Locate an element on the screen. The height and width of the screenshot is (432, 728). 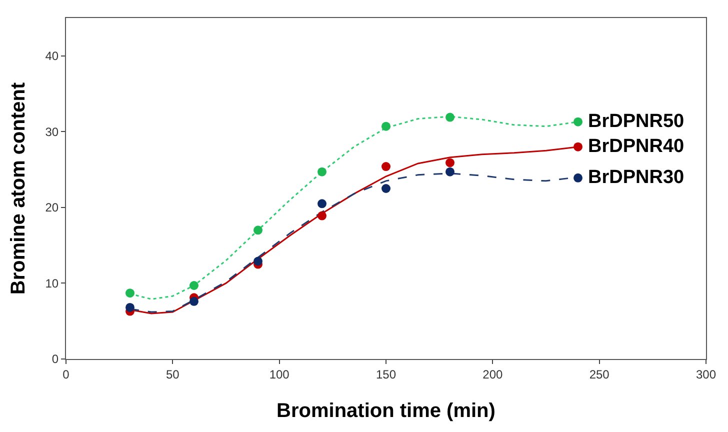
series-label: BrDPNR30 is located at coordinates (636, 177).